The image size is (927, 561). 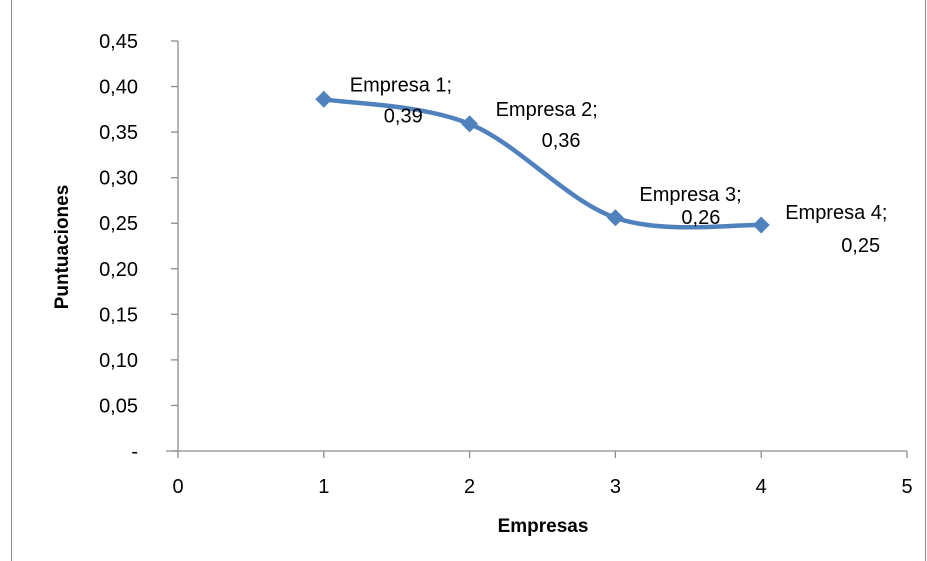 What do you see at coordinates (615, 487) in the screenshot?
I see `x-tick-label: 3` at bounding box center [615, 487].